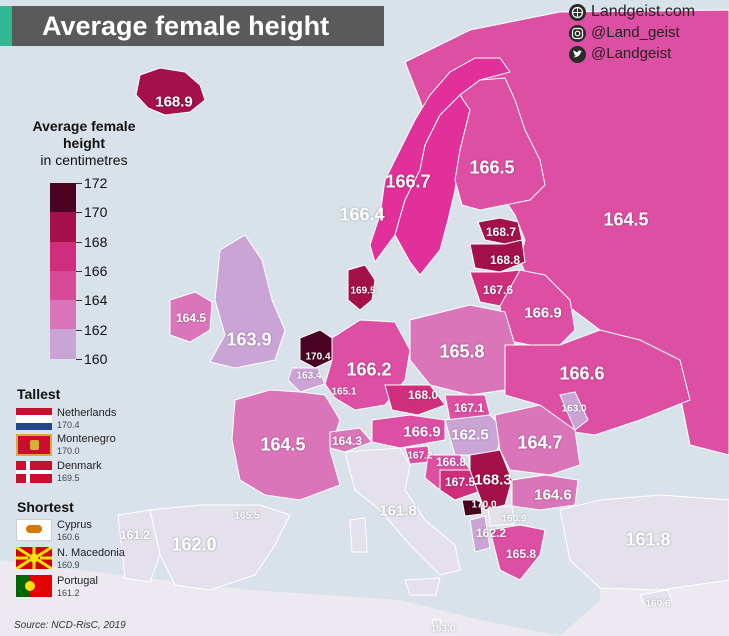 The height and width of the screenshot is (636, 729). What do you see at coordinates (521, 554) in the screenshot?
I see `label-greece: 165.8` at bounding box center [521, 554].